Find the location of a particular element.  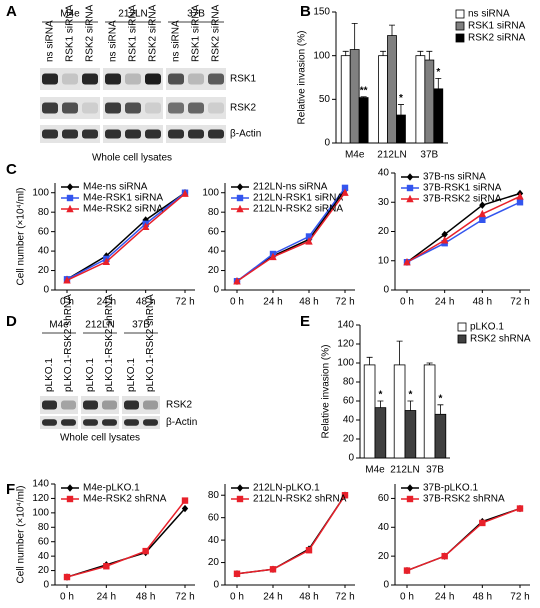

legend-label: 37B-pLKO.1 is located at coordinates (450, 488).